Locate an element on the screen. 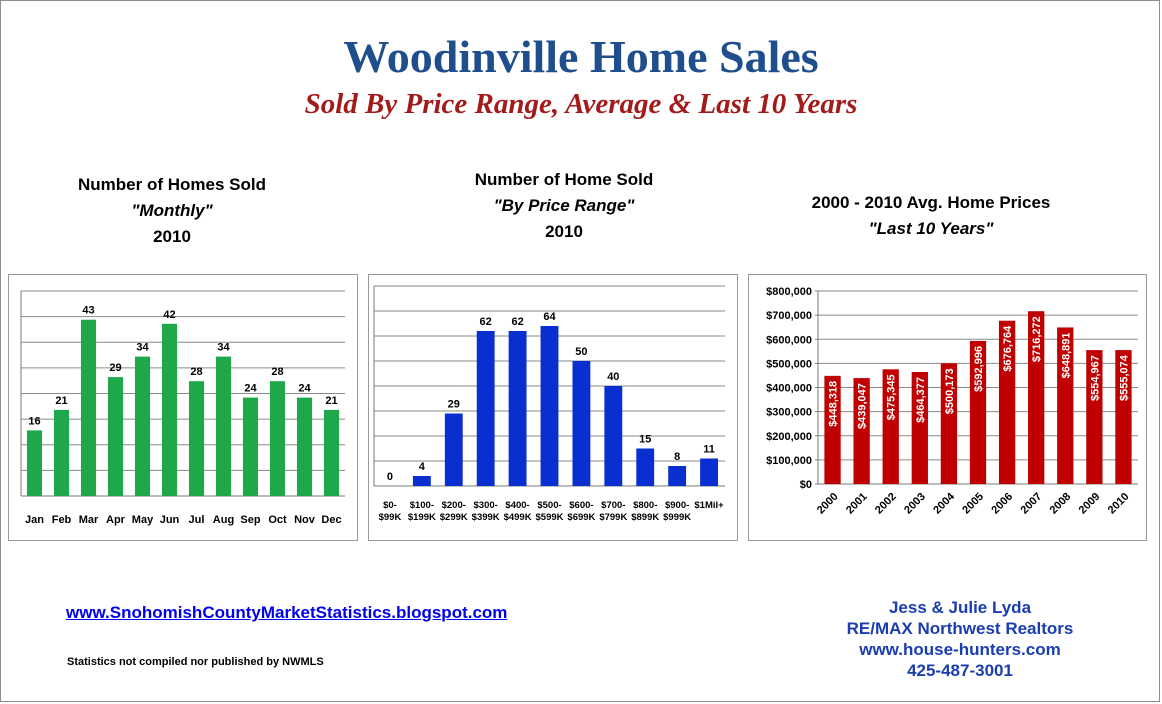 The image size is (1162, 704). category-label: $599K is located at coordinates (550, 517).